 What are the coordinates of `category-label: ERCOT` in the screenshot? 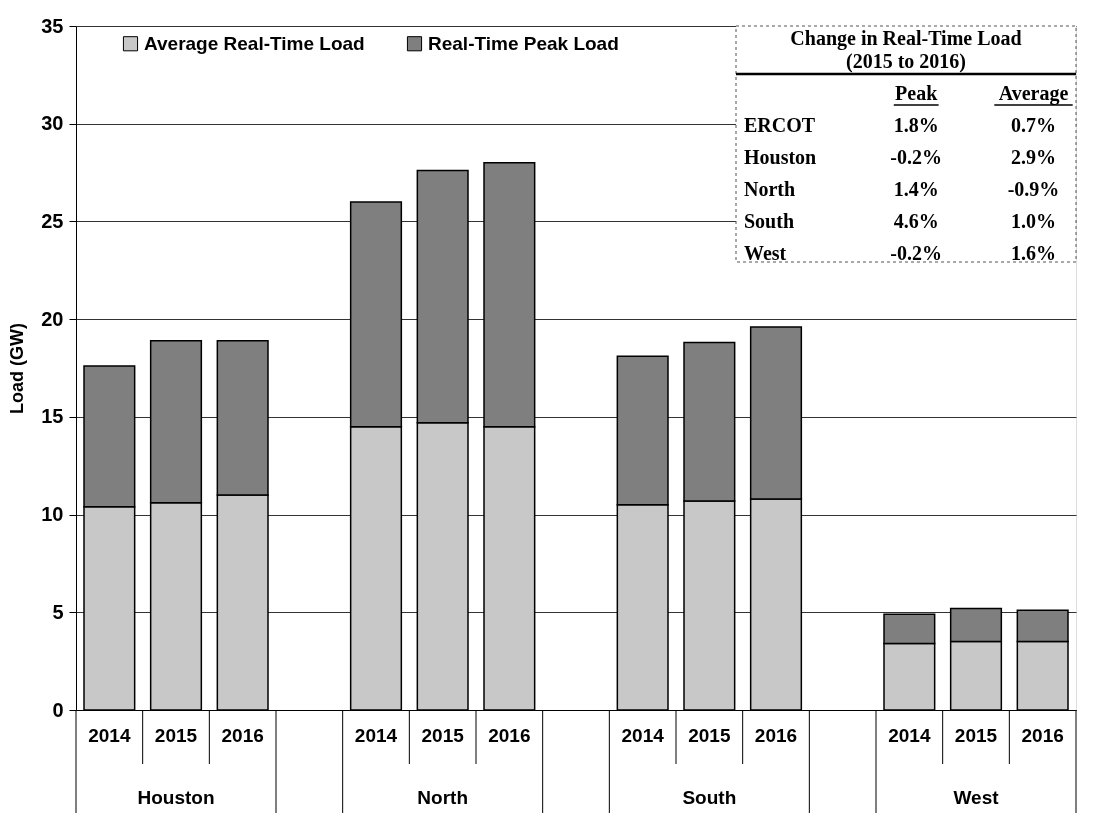 It's located at (780, 125).